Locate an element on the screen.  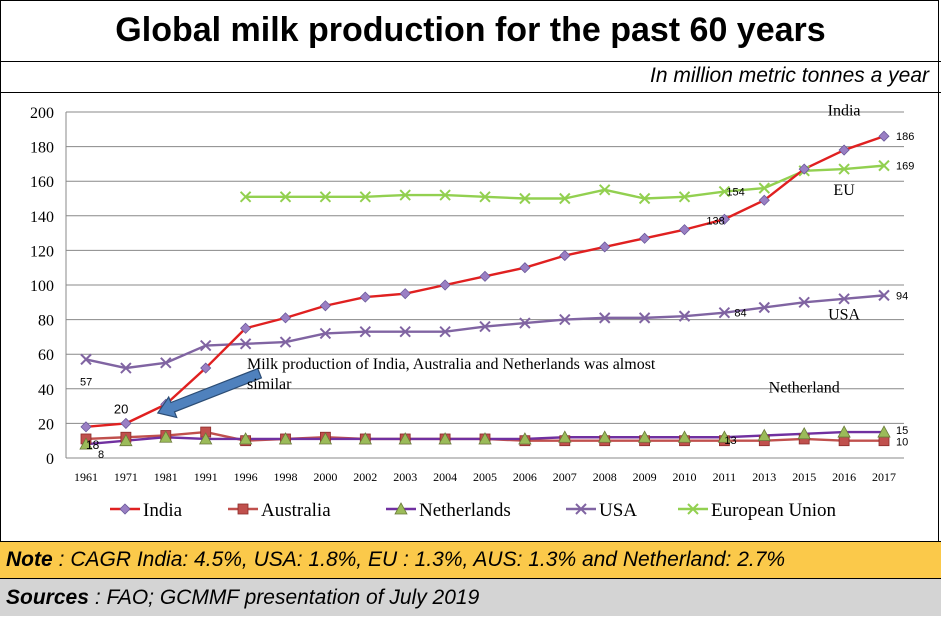
point-label: 138 is located at coordinates (715, 221).